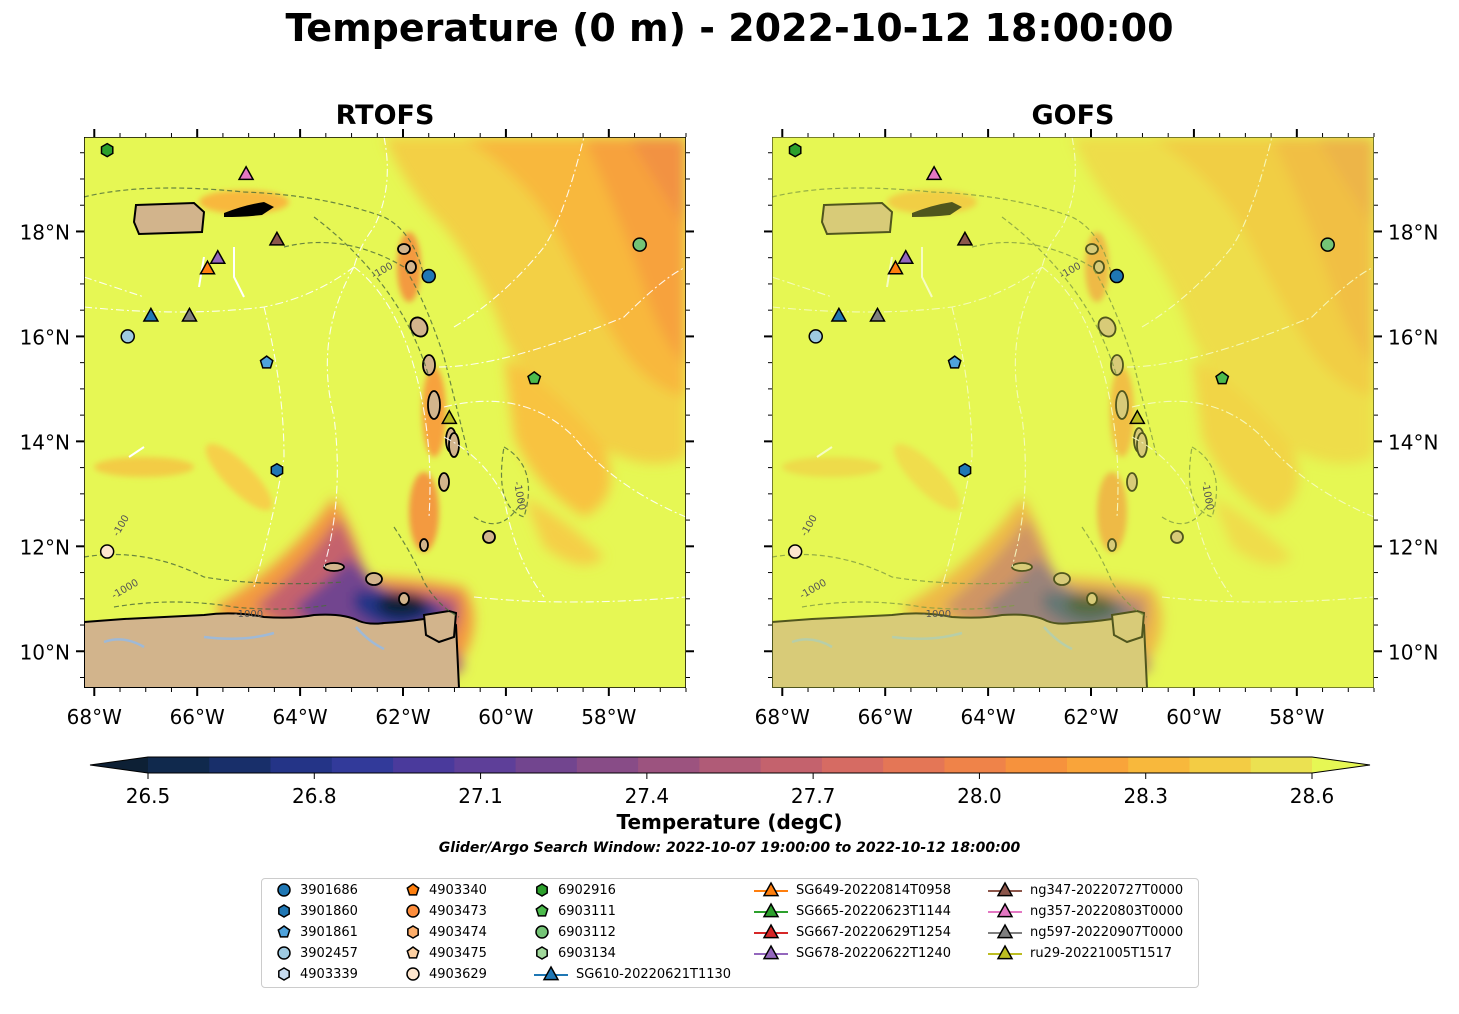  What do you see at coordinates (314, 796) in the screenshot?
I see `colorbar-tick-label: 26.8` at bounding box center [314, 796].